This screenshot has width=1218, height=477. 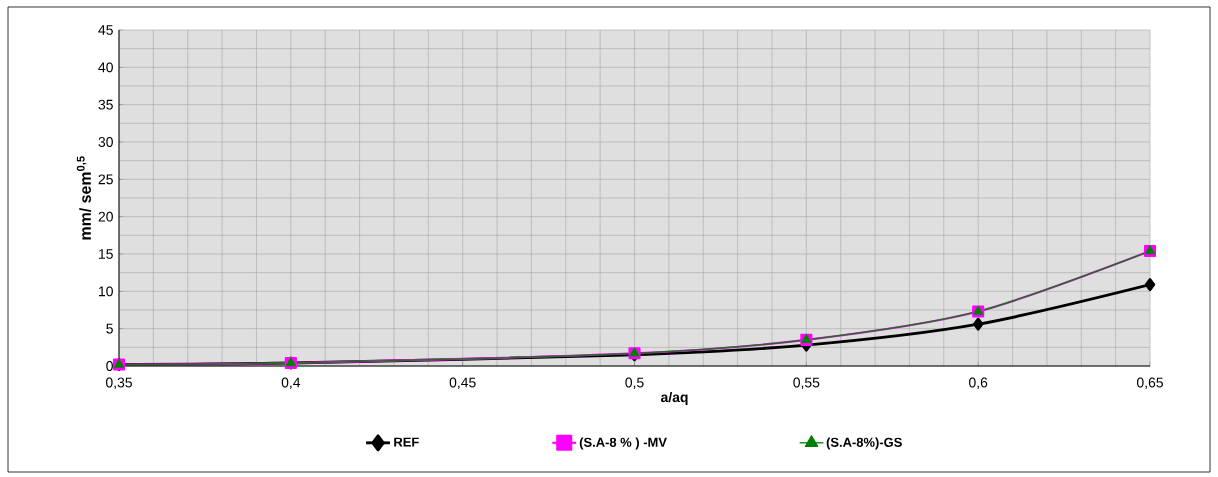 What do you see at coordinates (978, 383) in the screenshot?
I see `x-tick-label: 0,6` at bounding box center [978, 383].